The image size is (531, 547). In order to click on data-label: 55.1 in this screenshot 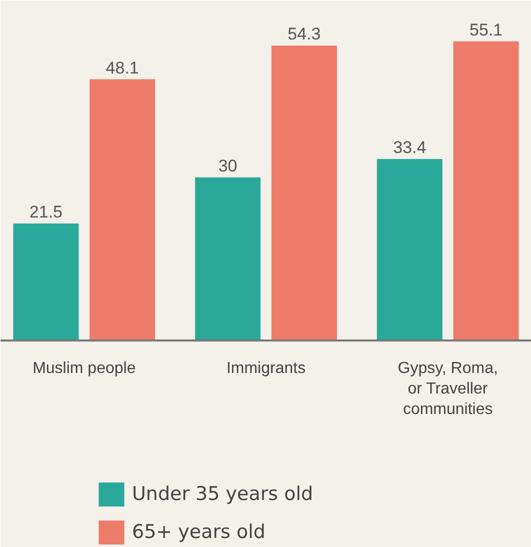, I will do `click(486, 30)`.